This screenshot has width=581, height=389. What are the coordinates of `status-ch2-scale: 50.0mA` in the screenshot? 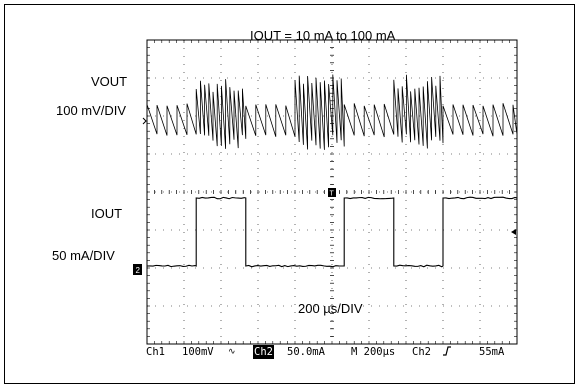 It's located at (306, 352).